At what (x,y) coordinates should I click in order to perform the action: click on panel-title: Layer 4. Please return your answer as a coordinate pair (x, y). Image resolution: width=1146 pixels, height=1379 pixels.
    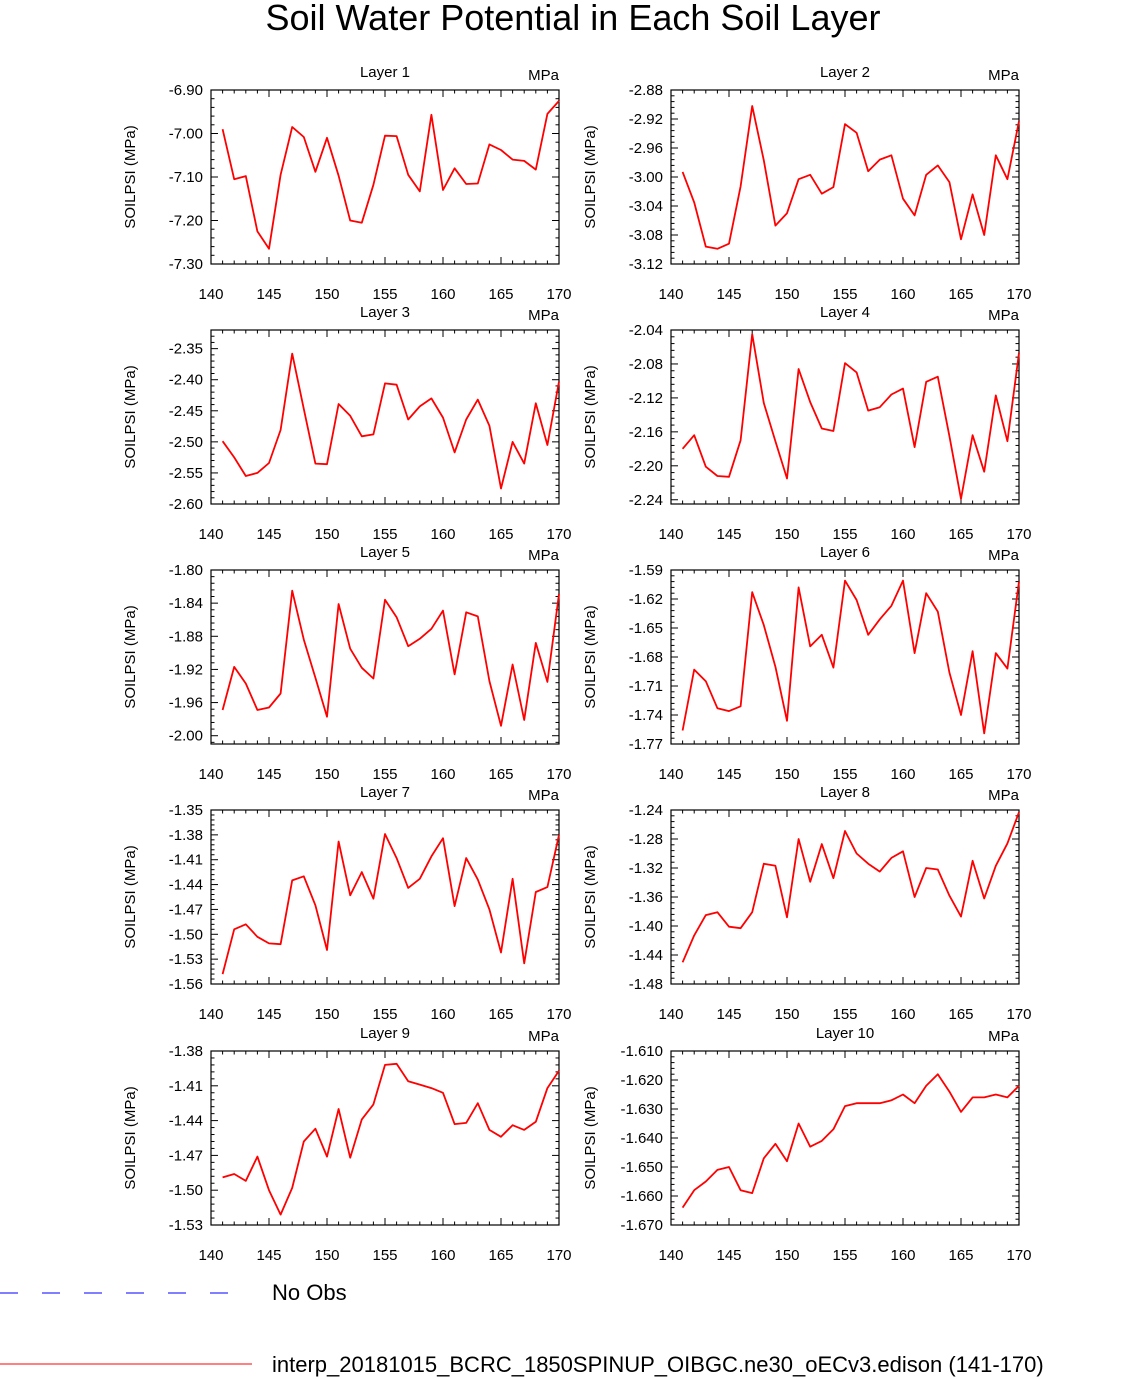
    Looking at the image, I should click on (845, 312).